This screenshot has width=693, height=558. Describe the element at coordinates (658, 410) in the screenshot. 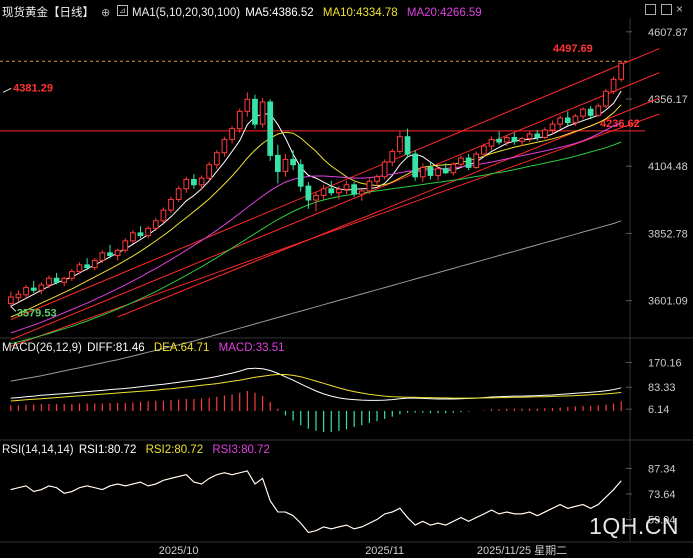

I see `macd-tick-label: 6.14` at that location.